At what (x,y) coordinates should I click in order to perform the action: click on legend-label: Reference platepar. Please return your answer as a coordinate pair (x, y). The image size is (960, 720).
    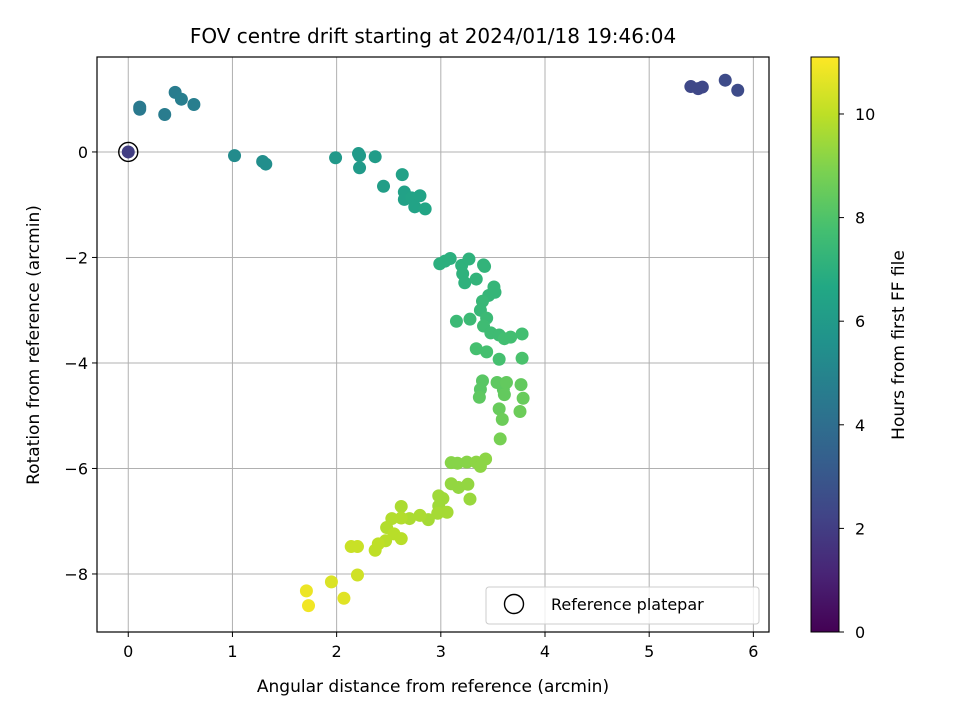
    Looking at the image, I should click on (627, 604).